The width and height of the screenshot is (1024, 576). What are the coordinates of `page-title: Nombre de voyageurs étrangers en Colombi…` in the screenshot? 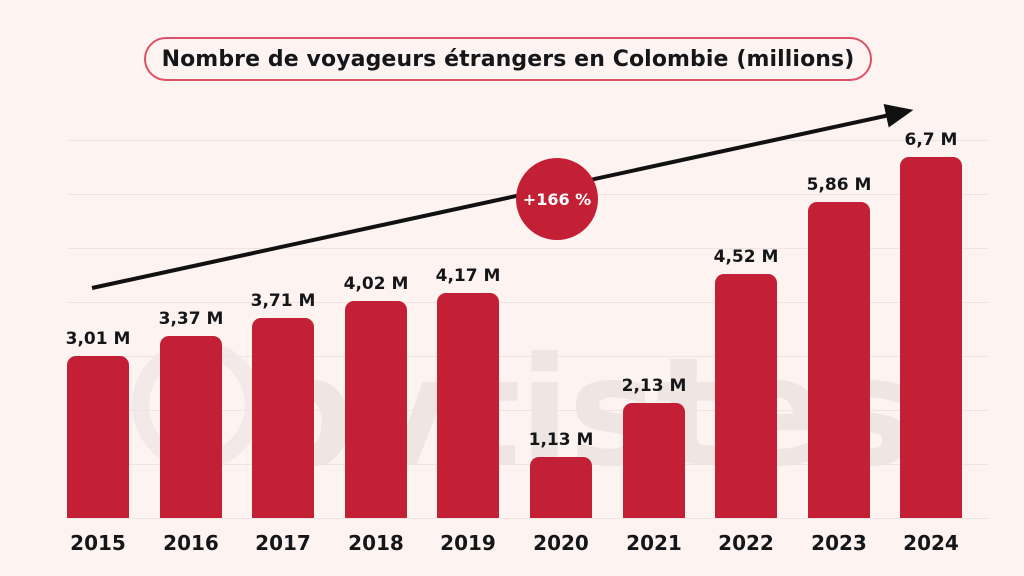 It's located at (508, 59).